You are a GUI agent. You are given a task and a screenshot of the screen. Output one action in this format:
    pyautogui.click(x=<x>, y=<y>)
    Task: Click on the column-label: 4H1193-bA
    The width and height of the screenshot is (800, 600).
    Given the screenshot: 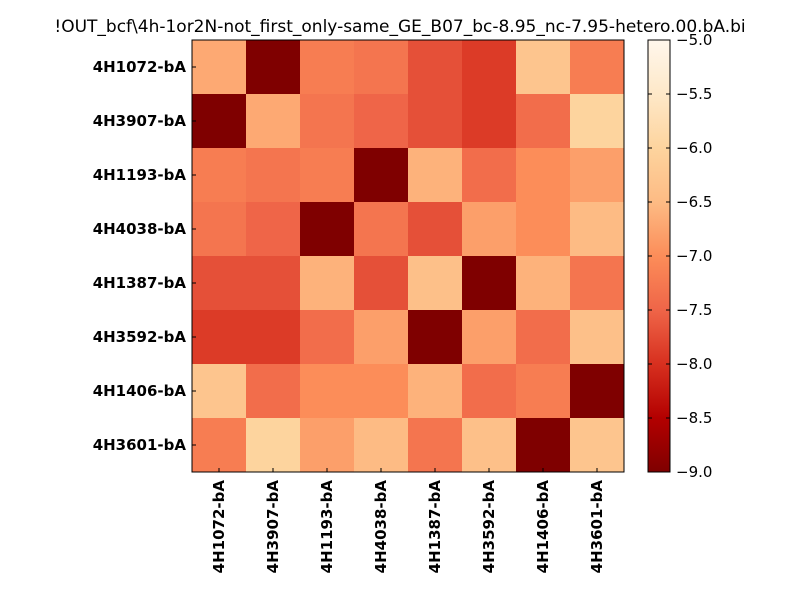 What is the action you would take?
    pyautogui.click(x=327, y=527)
    